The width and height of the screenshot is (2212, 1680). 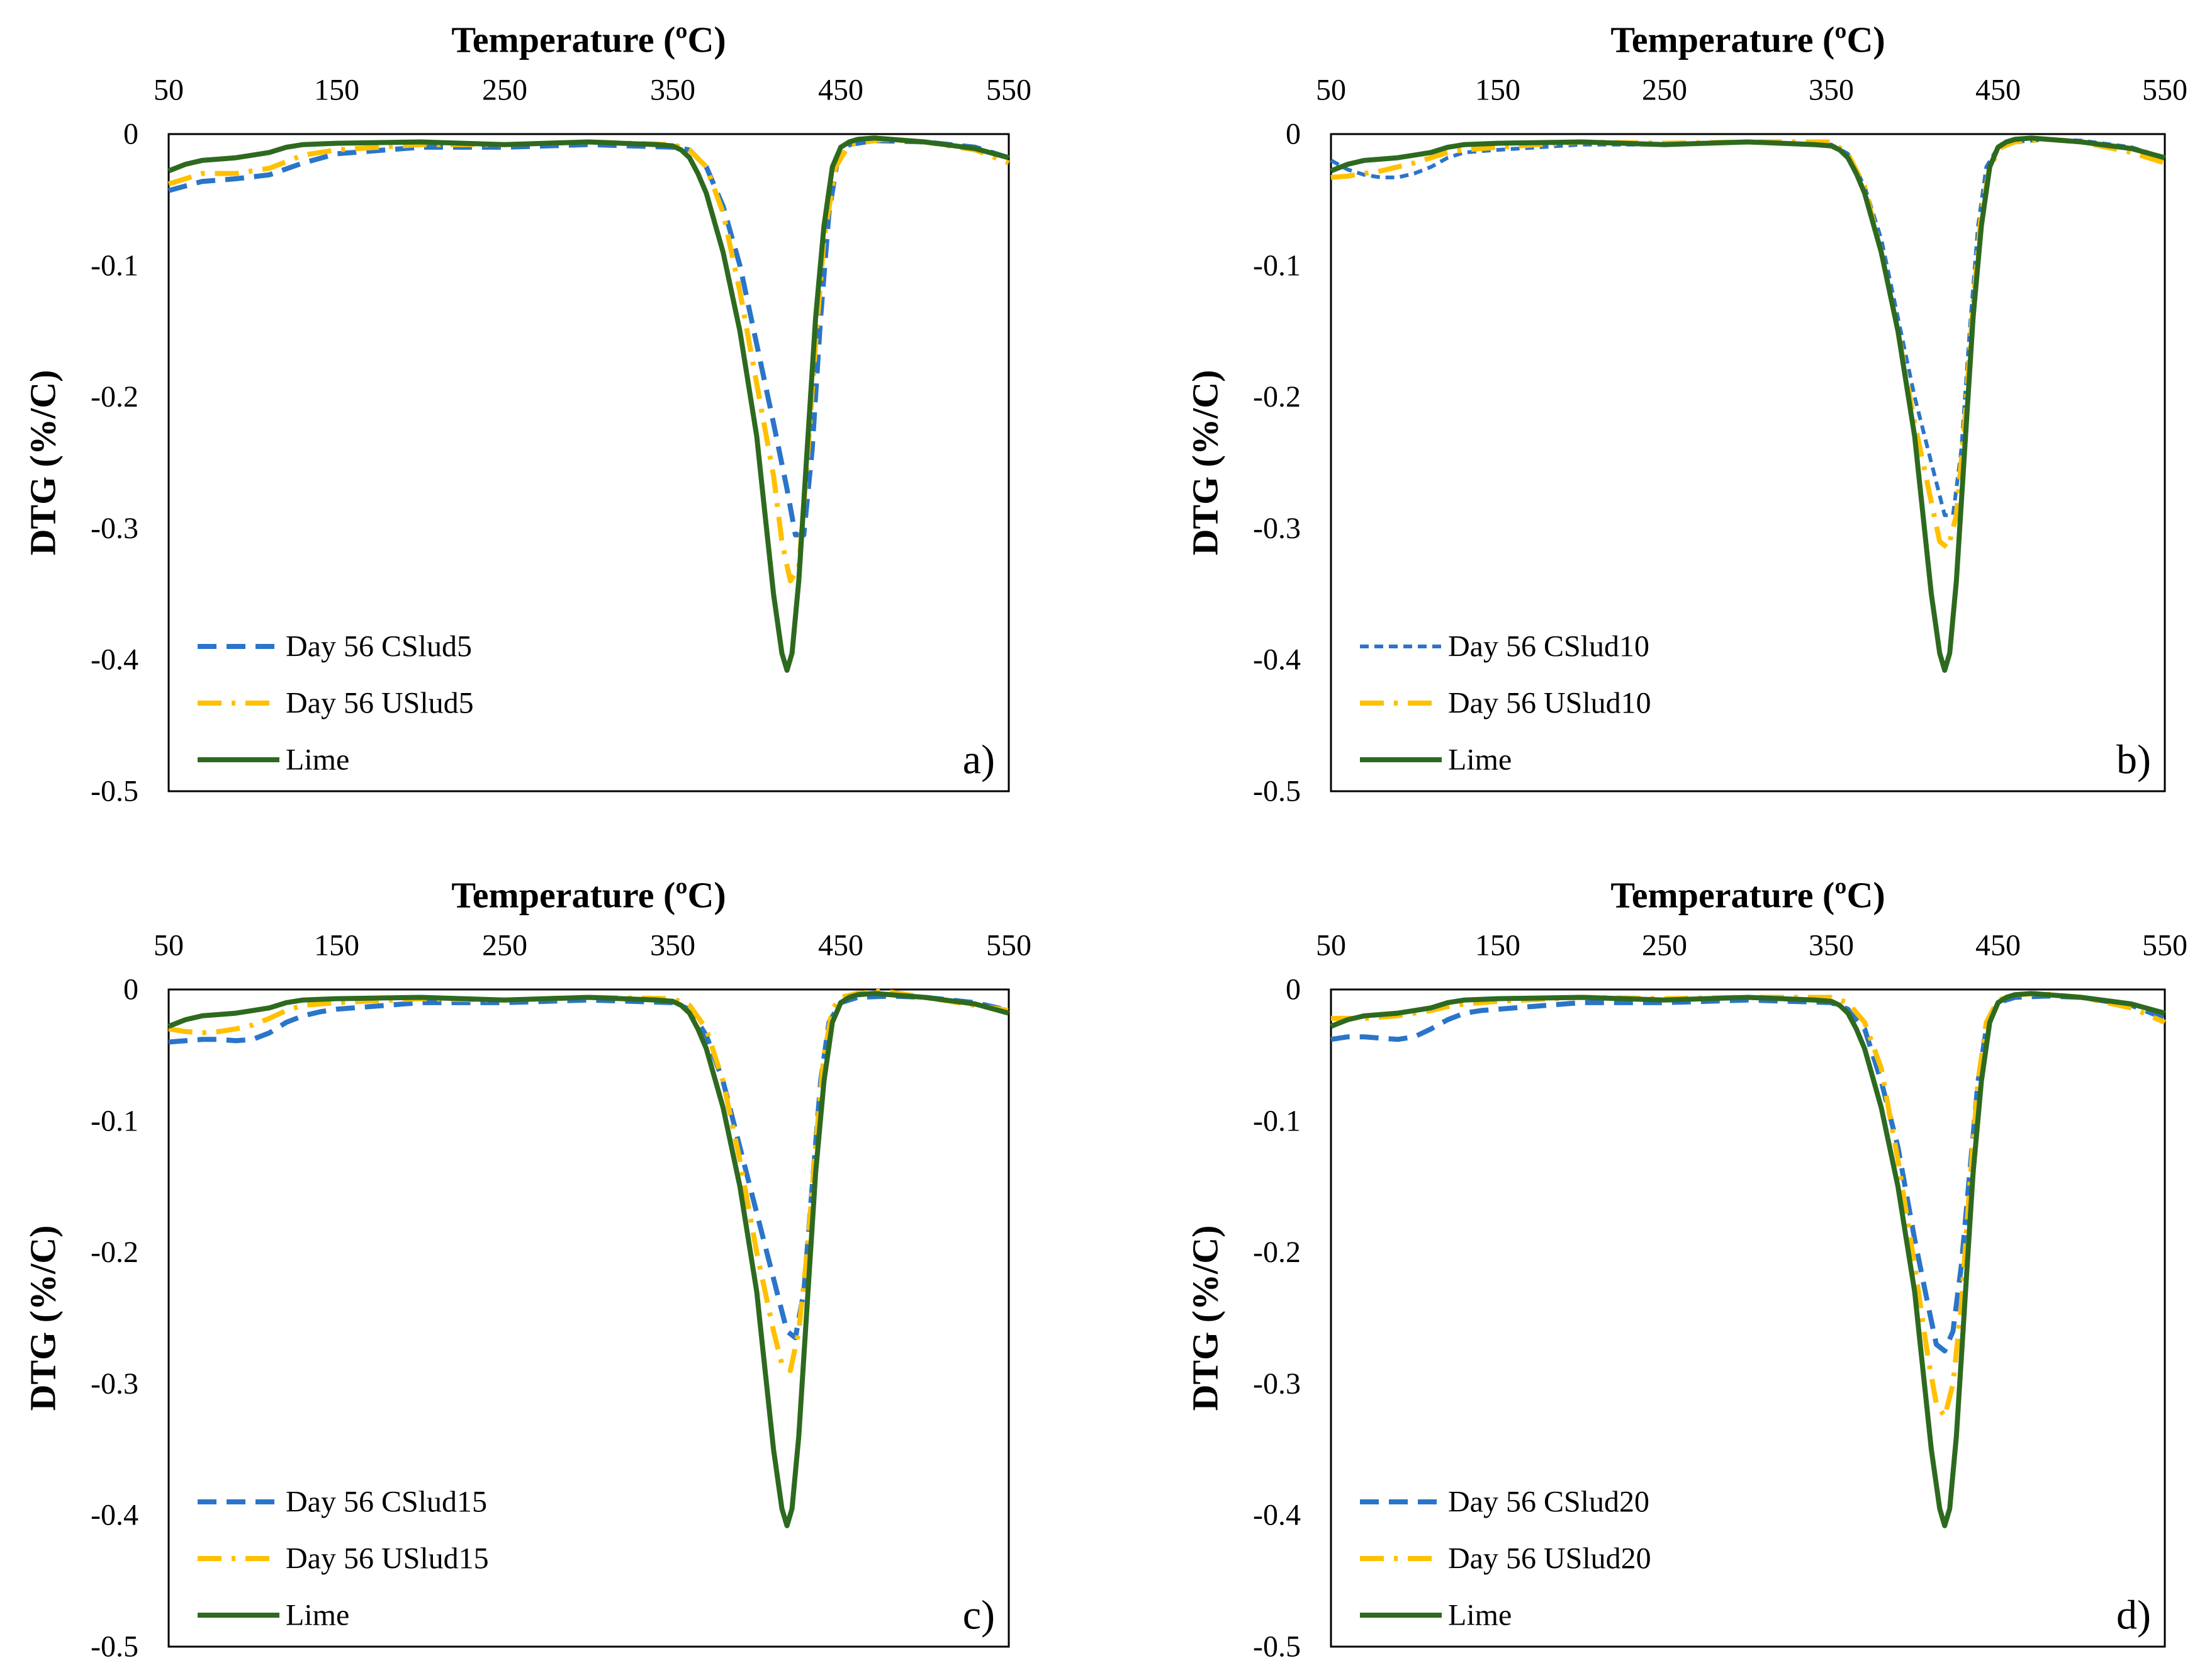 What do you see at coordinates (1831, 90) in the screenshot?
I see `x-tick-label-b-350: 350` at bounding box center [1831, 90].